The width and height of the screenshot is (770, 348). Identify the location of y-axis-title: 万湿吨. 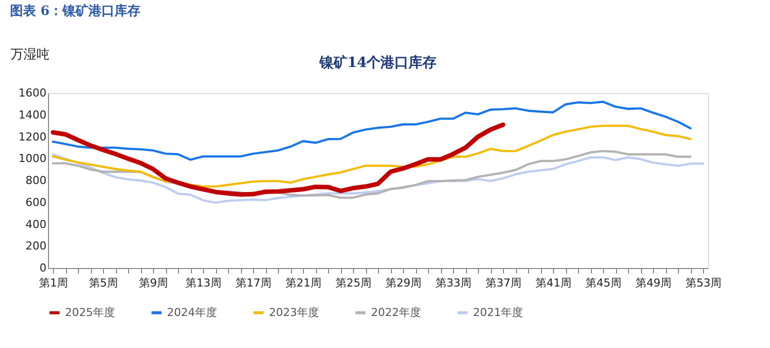
(30, 55).